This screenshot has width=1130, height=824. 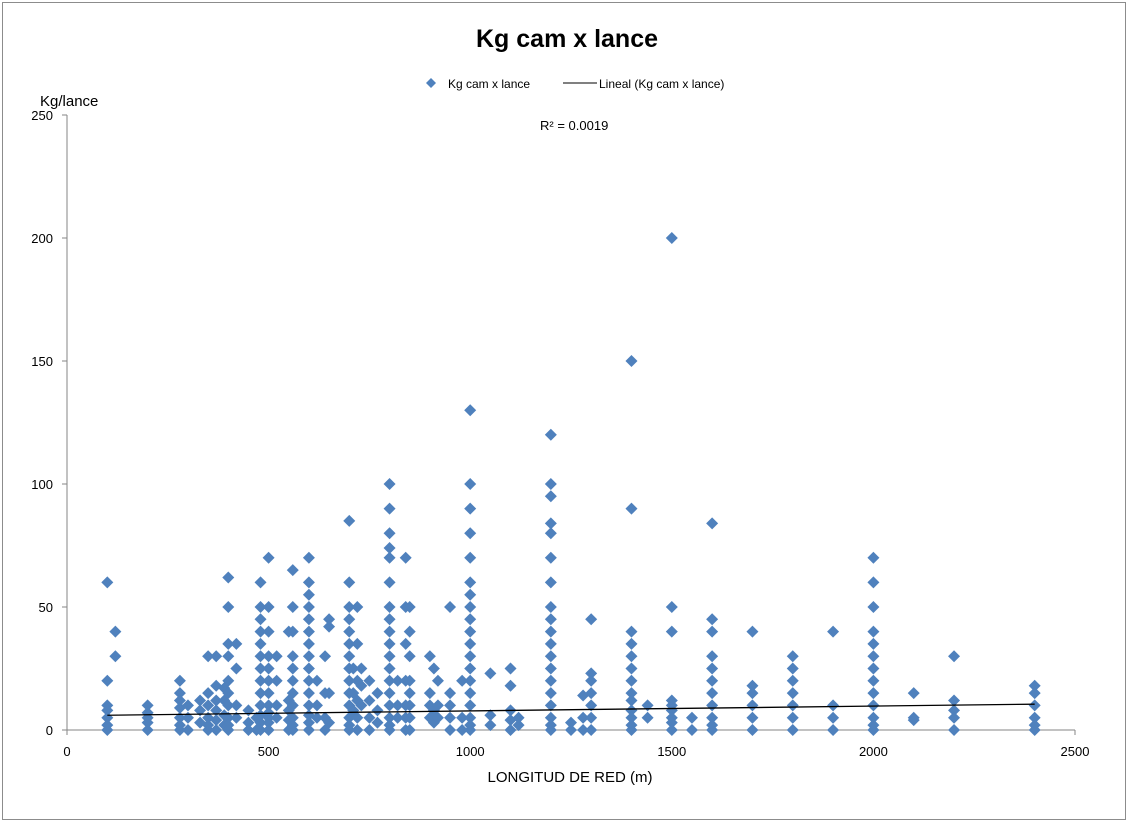 What do you see at coordinates (567, 39) in the screenshot?
I see `chart-title: Kg cam x lance` at bounding box center [567, 39].